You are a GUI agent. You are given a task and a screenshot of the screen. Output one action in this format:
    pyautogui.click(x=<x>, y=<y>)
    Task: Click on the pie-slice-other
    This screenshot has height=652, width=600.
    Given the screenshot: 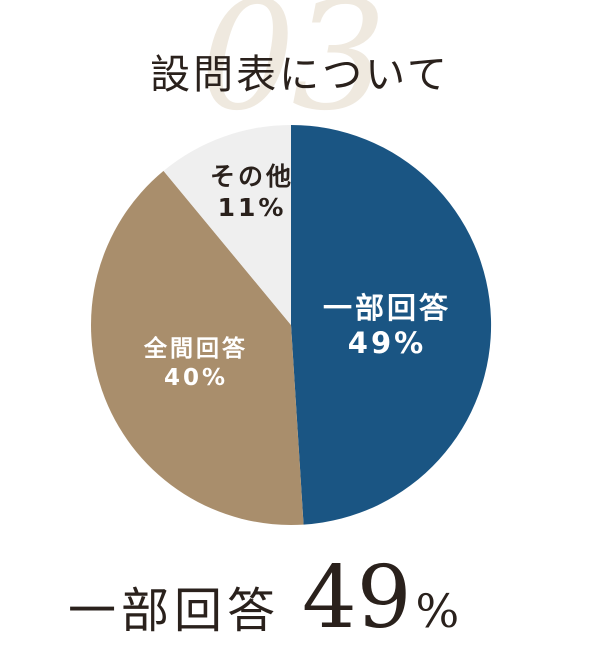 What is the action you would take?
    pyautogui.click(x=227, y=225)
    